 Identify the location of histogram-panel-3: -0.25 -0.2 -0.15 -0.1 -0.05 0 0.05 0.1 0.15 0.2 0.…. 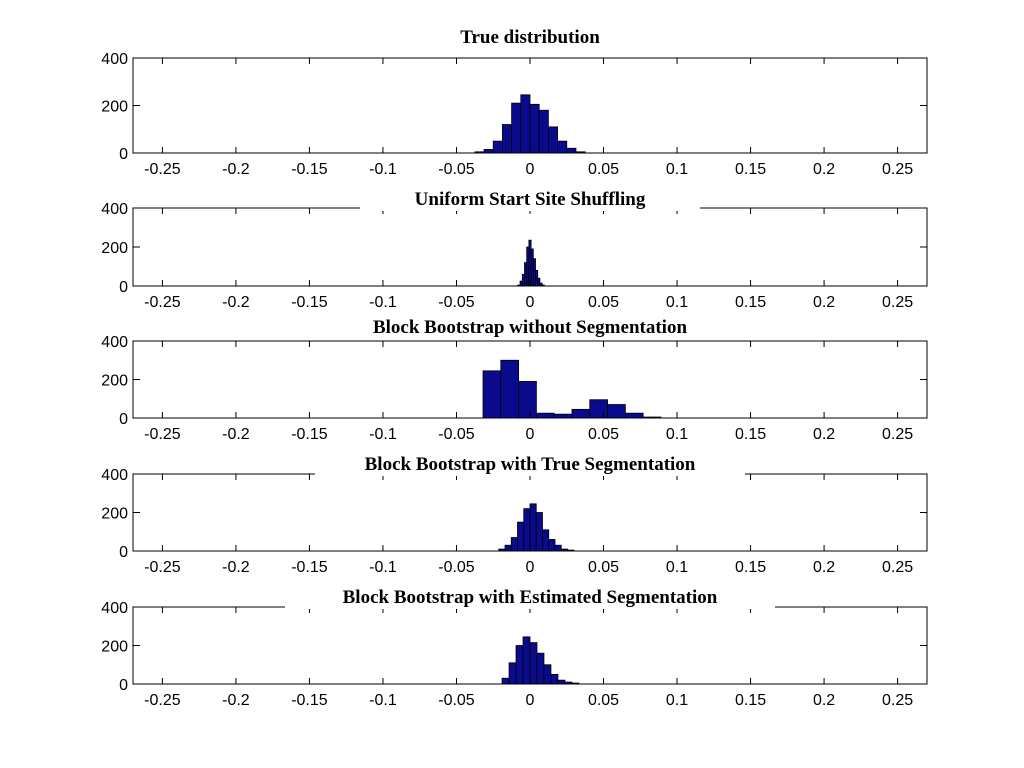
(514, 378).